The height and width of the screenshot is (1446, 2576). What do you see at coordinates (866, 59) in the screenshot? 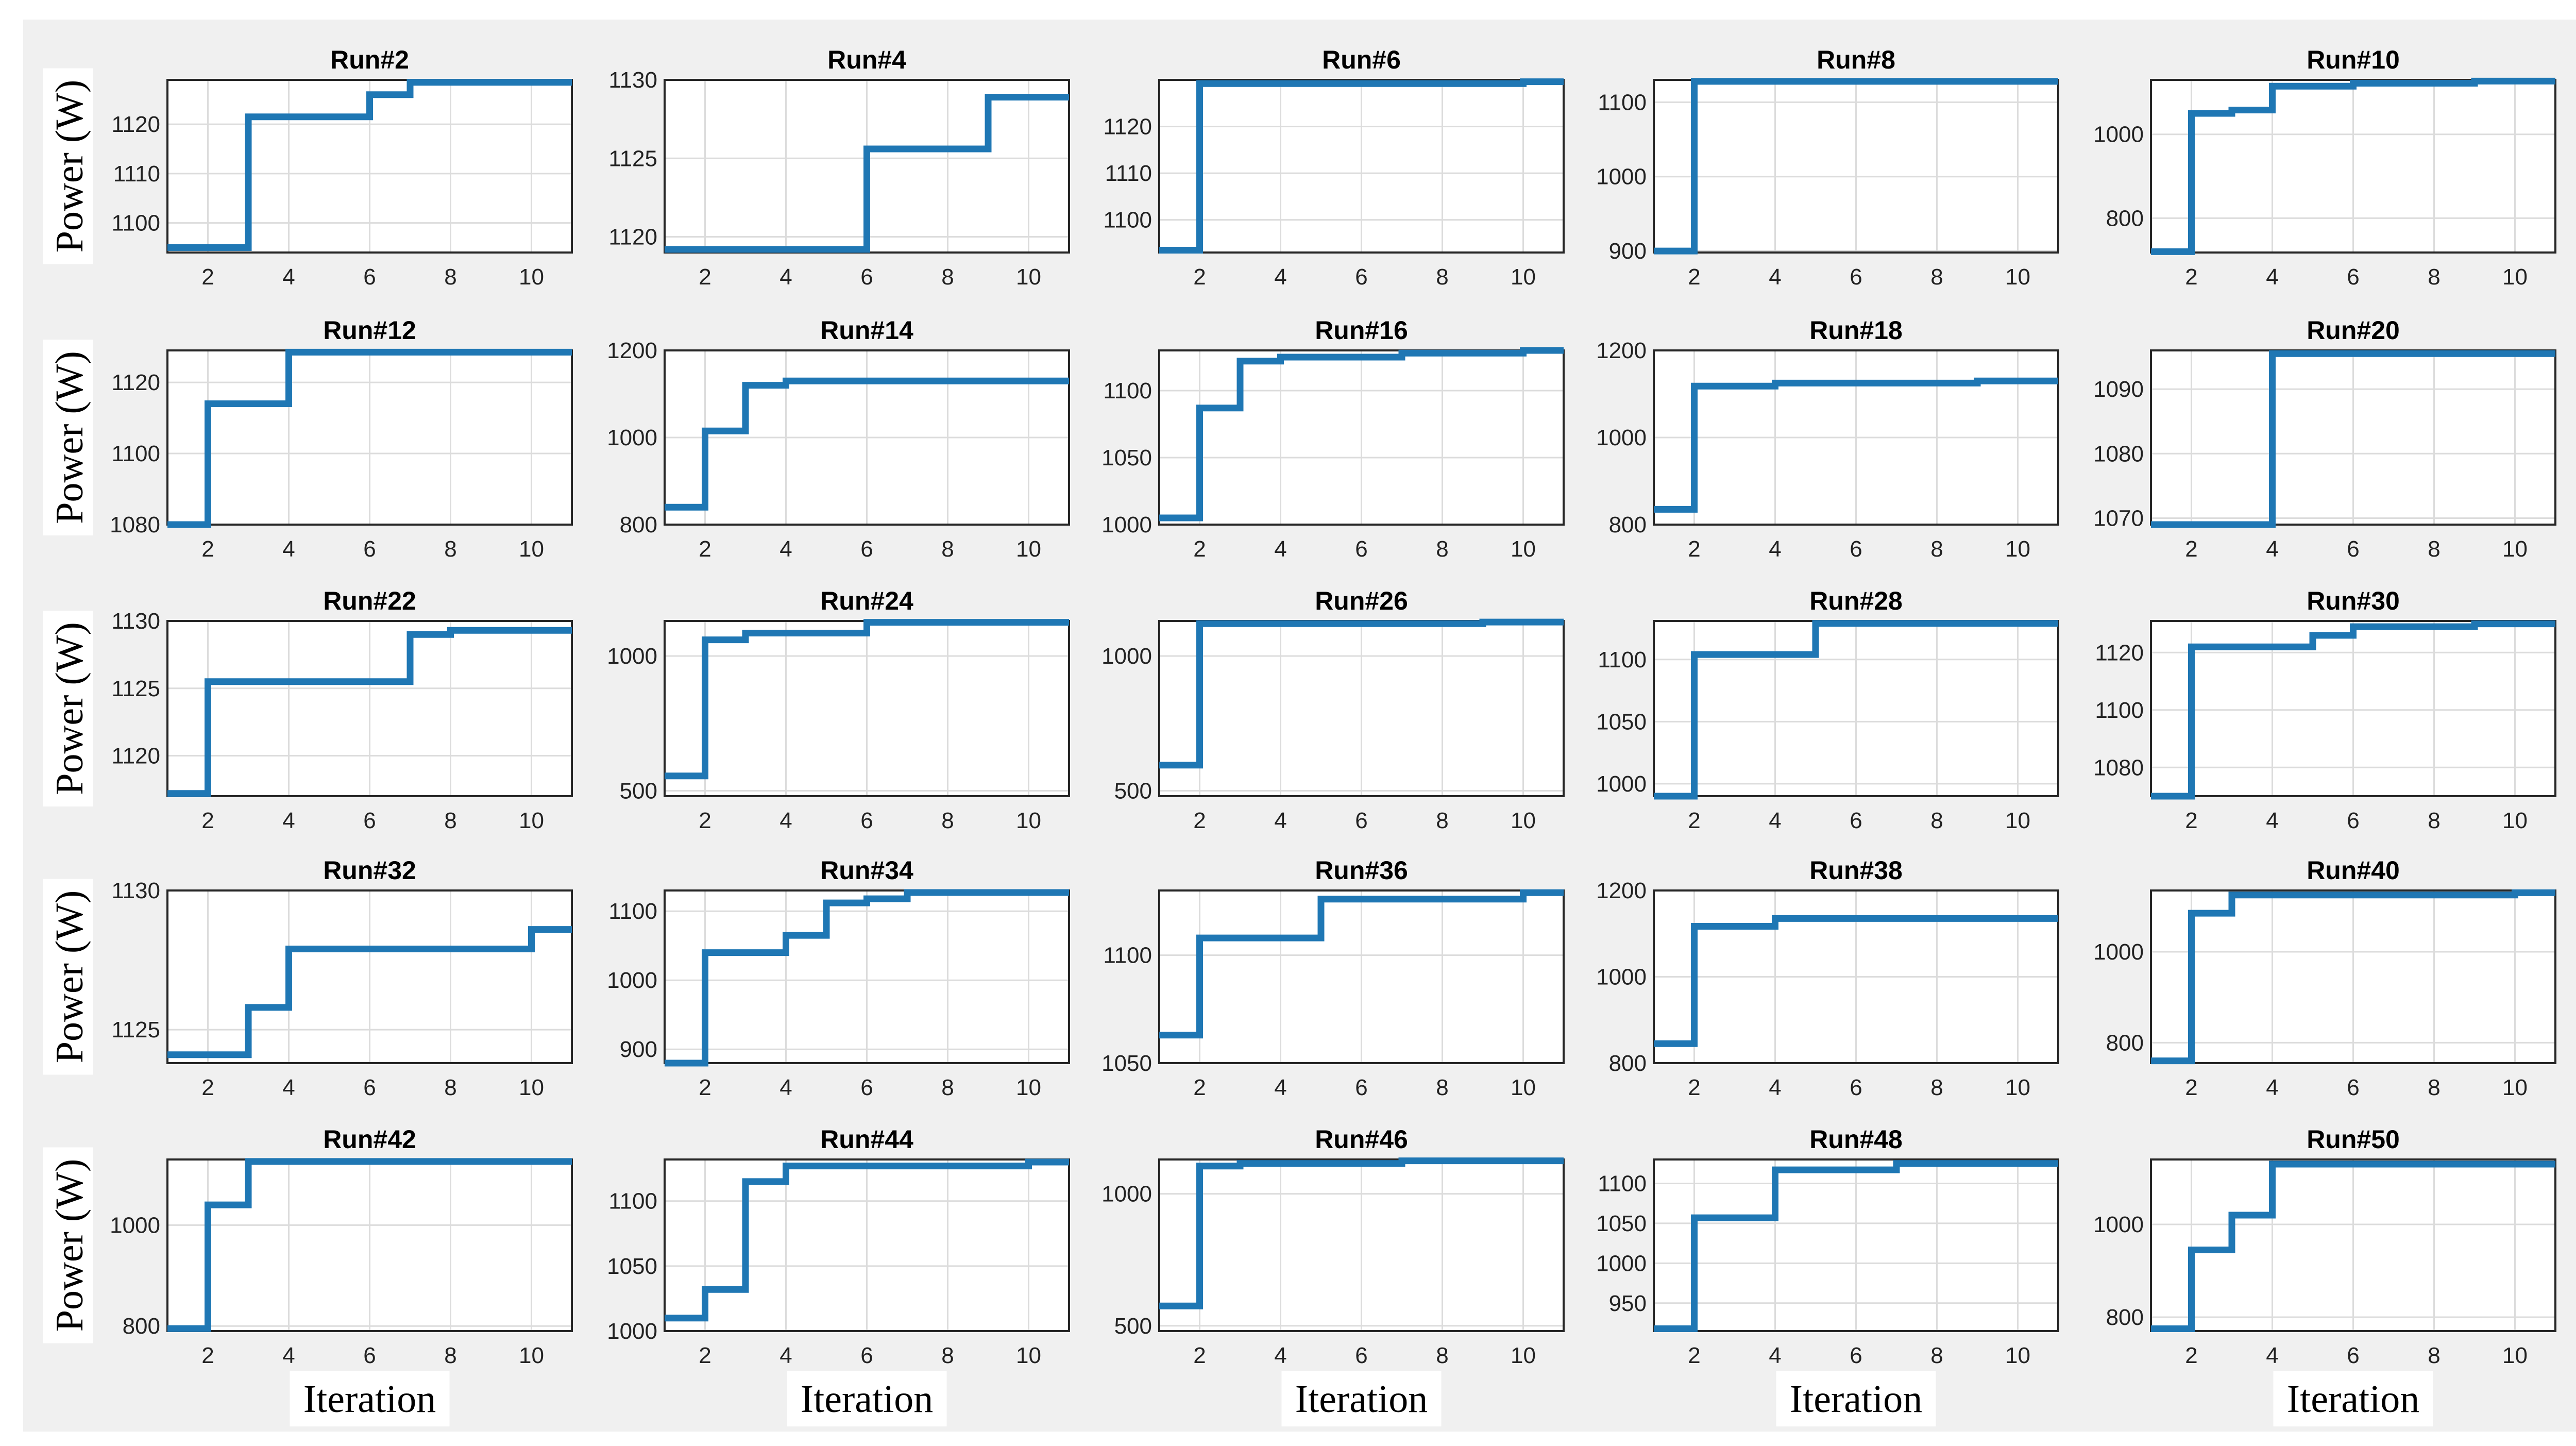
I see `subplot-title: Run#4` at bounding box center [866, 59].